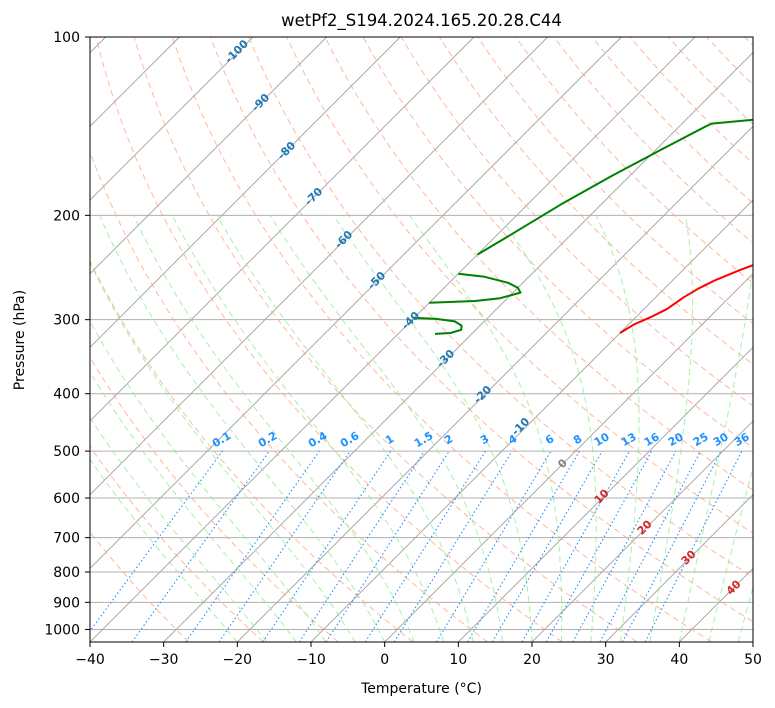 Image resolution: width=775 pixels, height=708 pixels. I want to click on moist-adiabat--16, so click(179, 529).